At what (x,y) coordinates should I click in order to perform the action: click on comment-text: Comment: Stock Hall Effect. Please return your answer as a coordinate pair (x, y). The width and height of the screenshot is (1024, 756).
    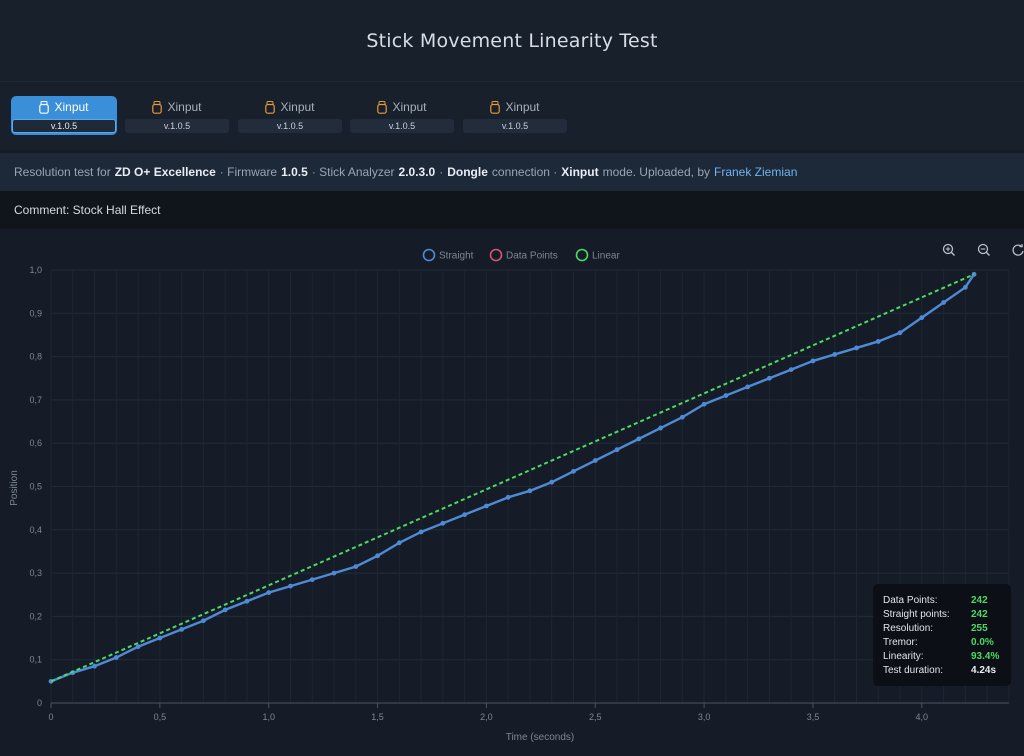
    Looking at the image, I should click on (87, 210).